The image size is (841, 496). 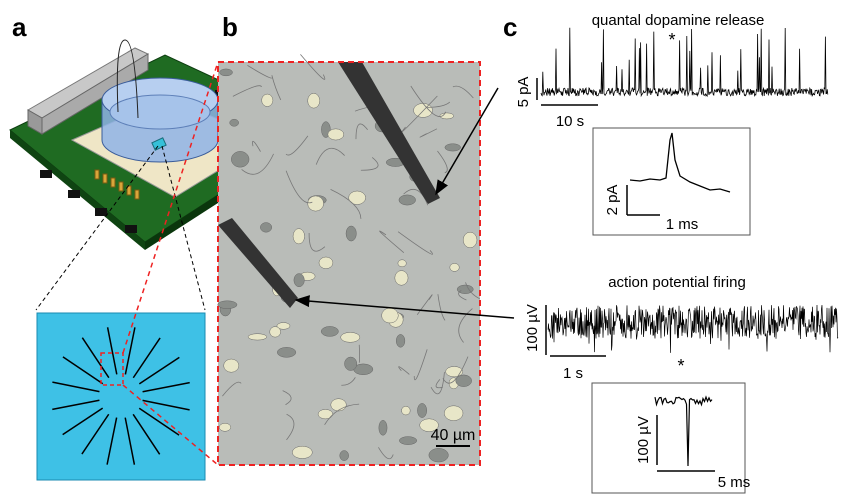 I want to click on trace-title: action potential firing, so click(x=677, y=282).